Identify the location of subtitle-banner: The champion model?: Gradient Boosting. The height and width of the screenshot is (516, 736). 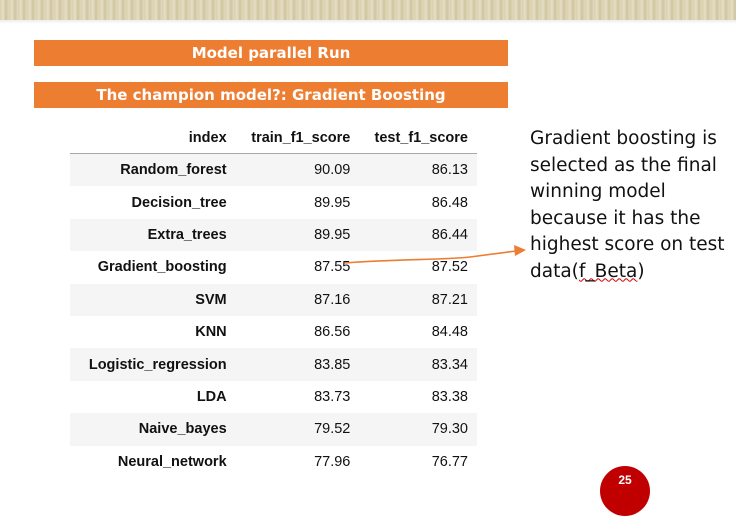
(271, 95).